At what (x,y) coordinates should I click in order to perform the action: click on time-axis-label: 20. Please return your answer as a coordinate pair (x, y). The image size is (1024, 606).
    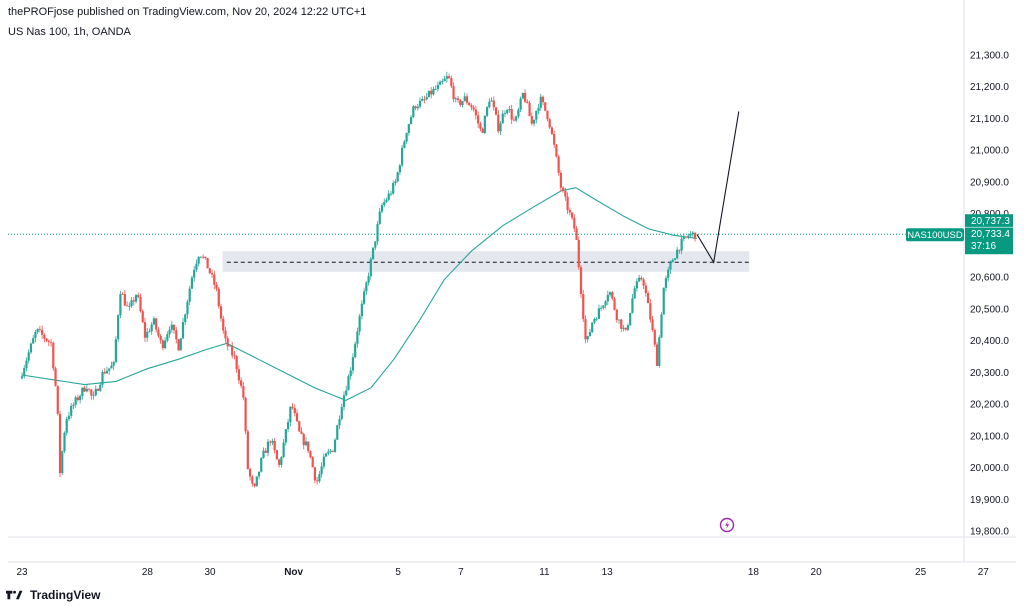
    Looking at the image, I should click on (817, 572).